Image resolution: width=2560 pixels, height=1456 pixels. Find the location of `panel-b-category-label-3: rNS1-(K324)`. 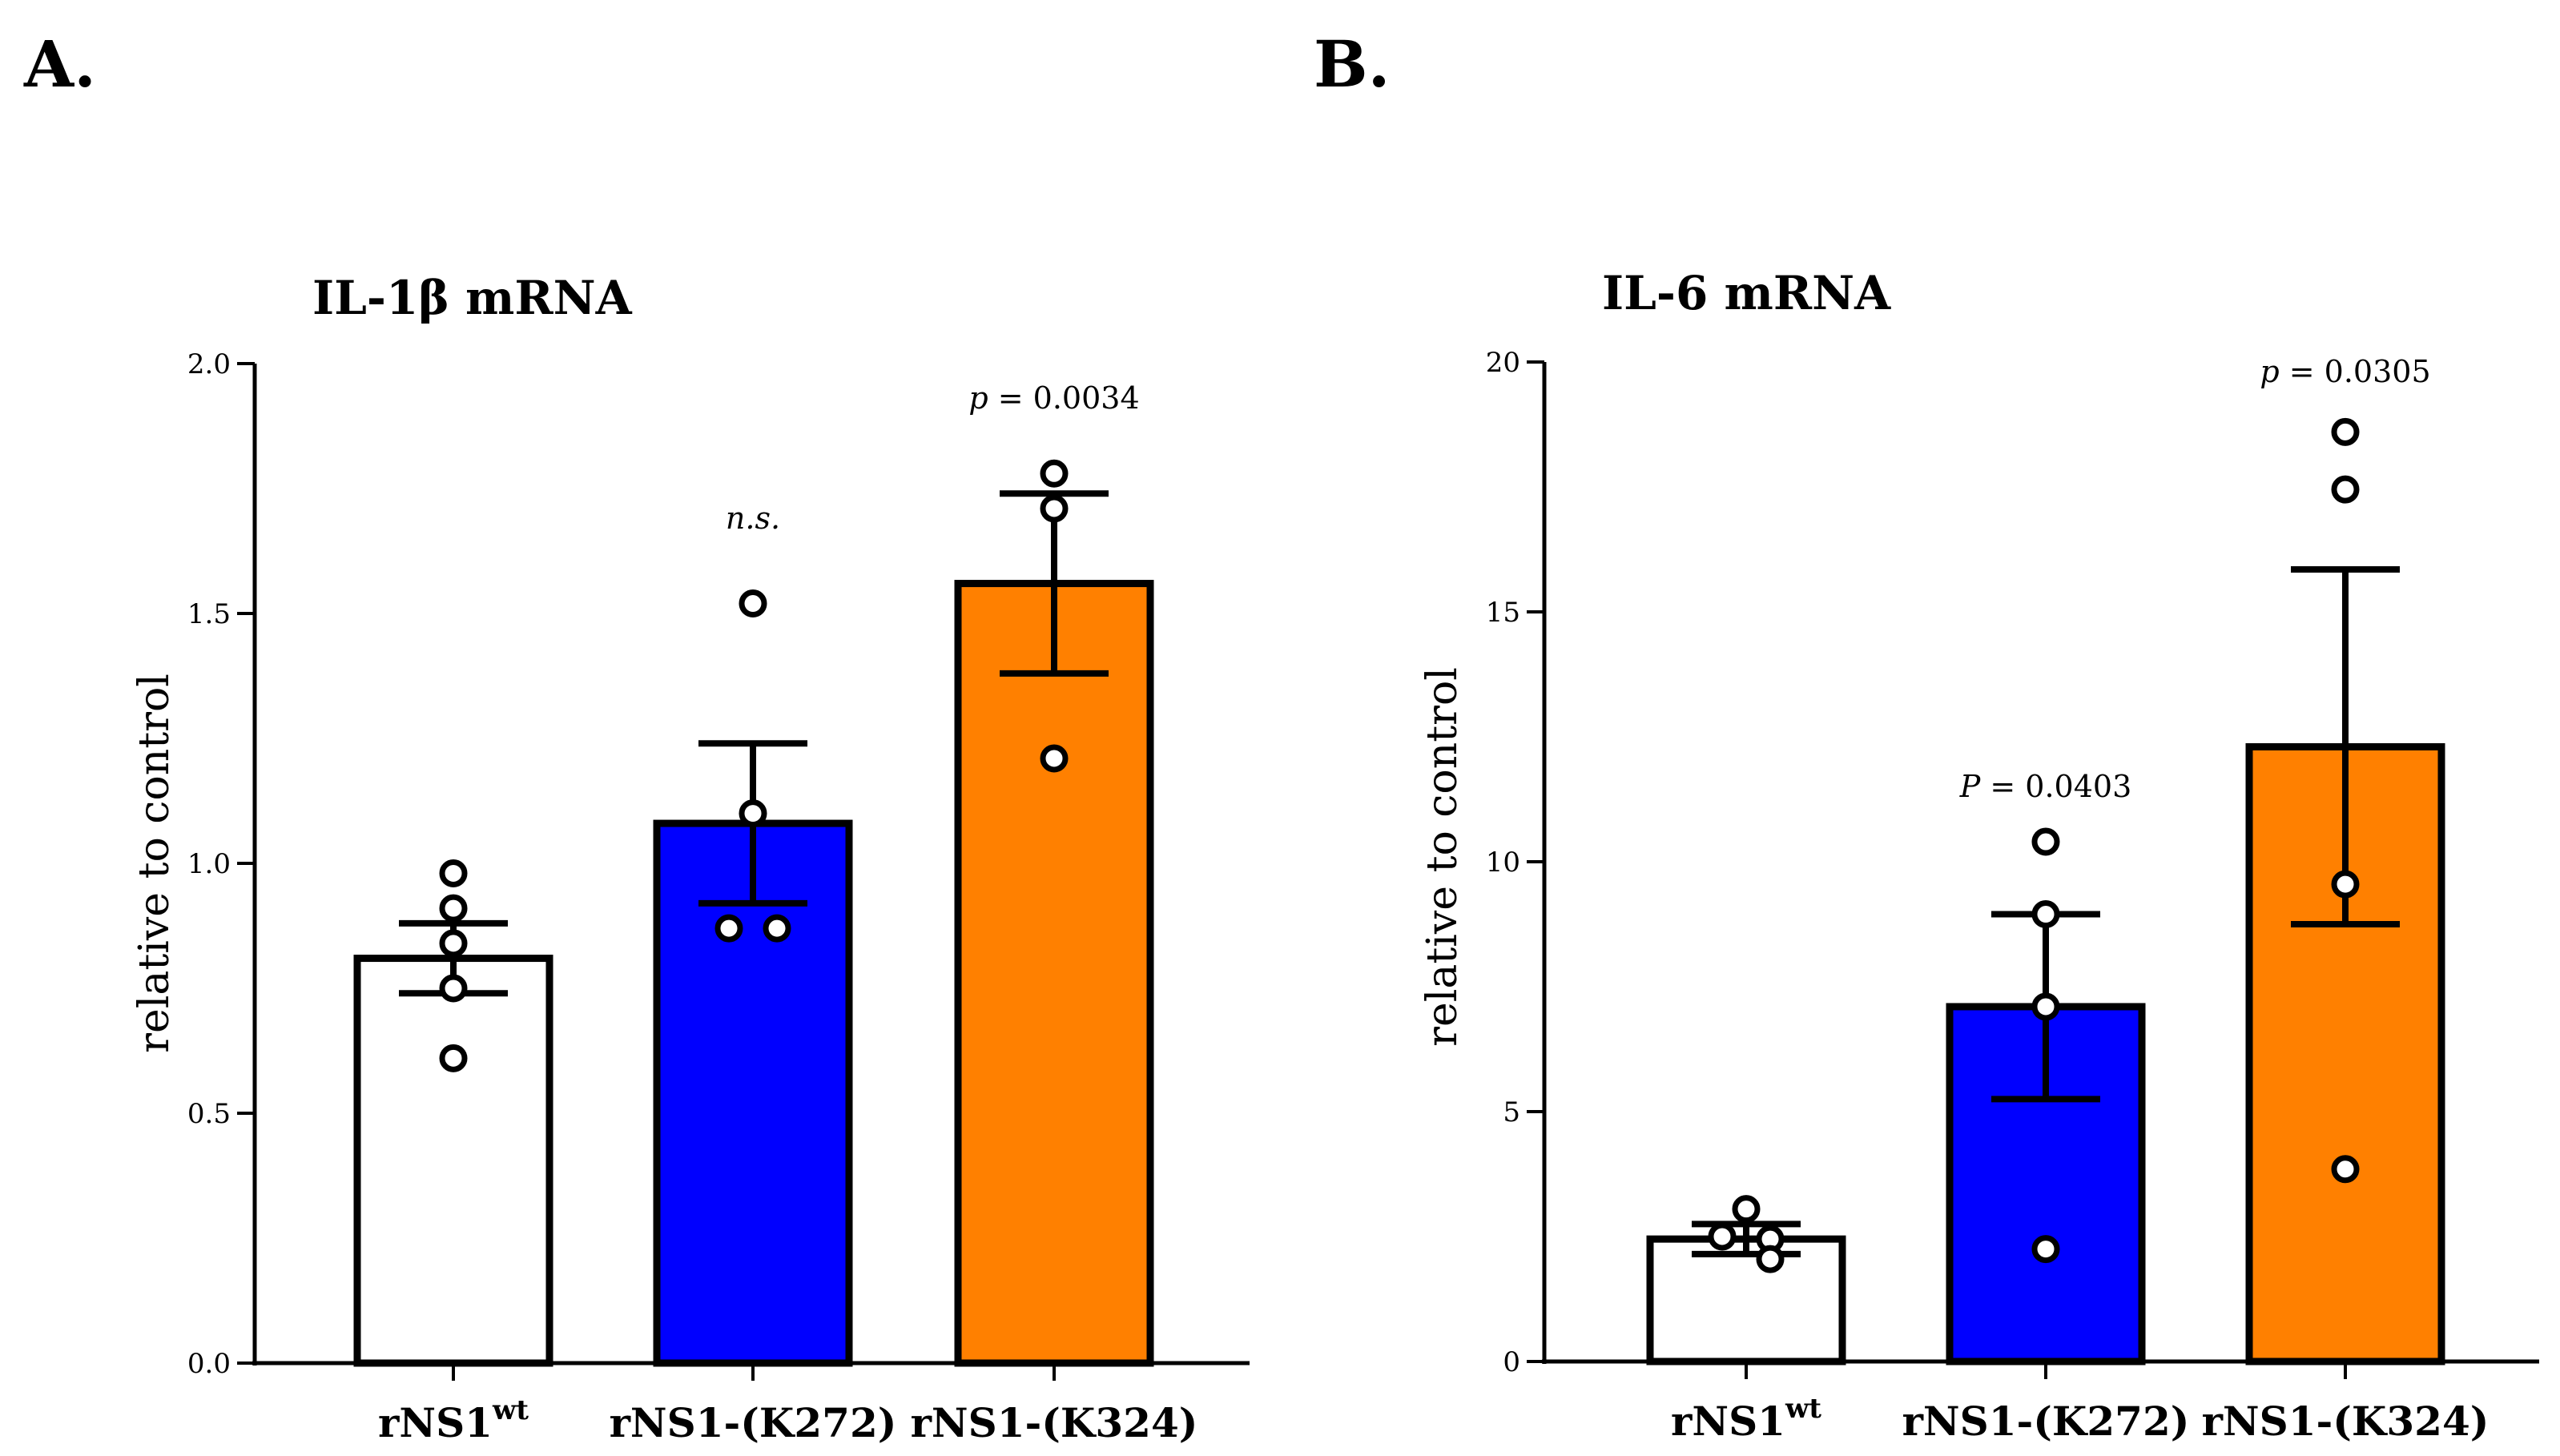

panel-b-category-label-3: rNS1-(K324) is located at coordinates (2346, 1421).